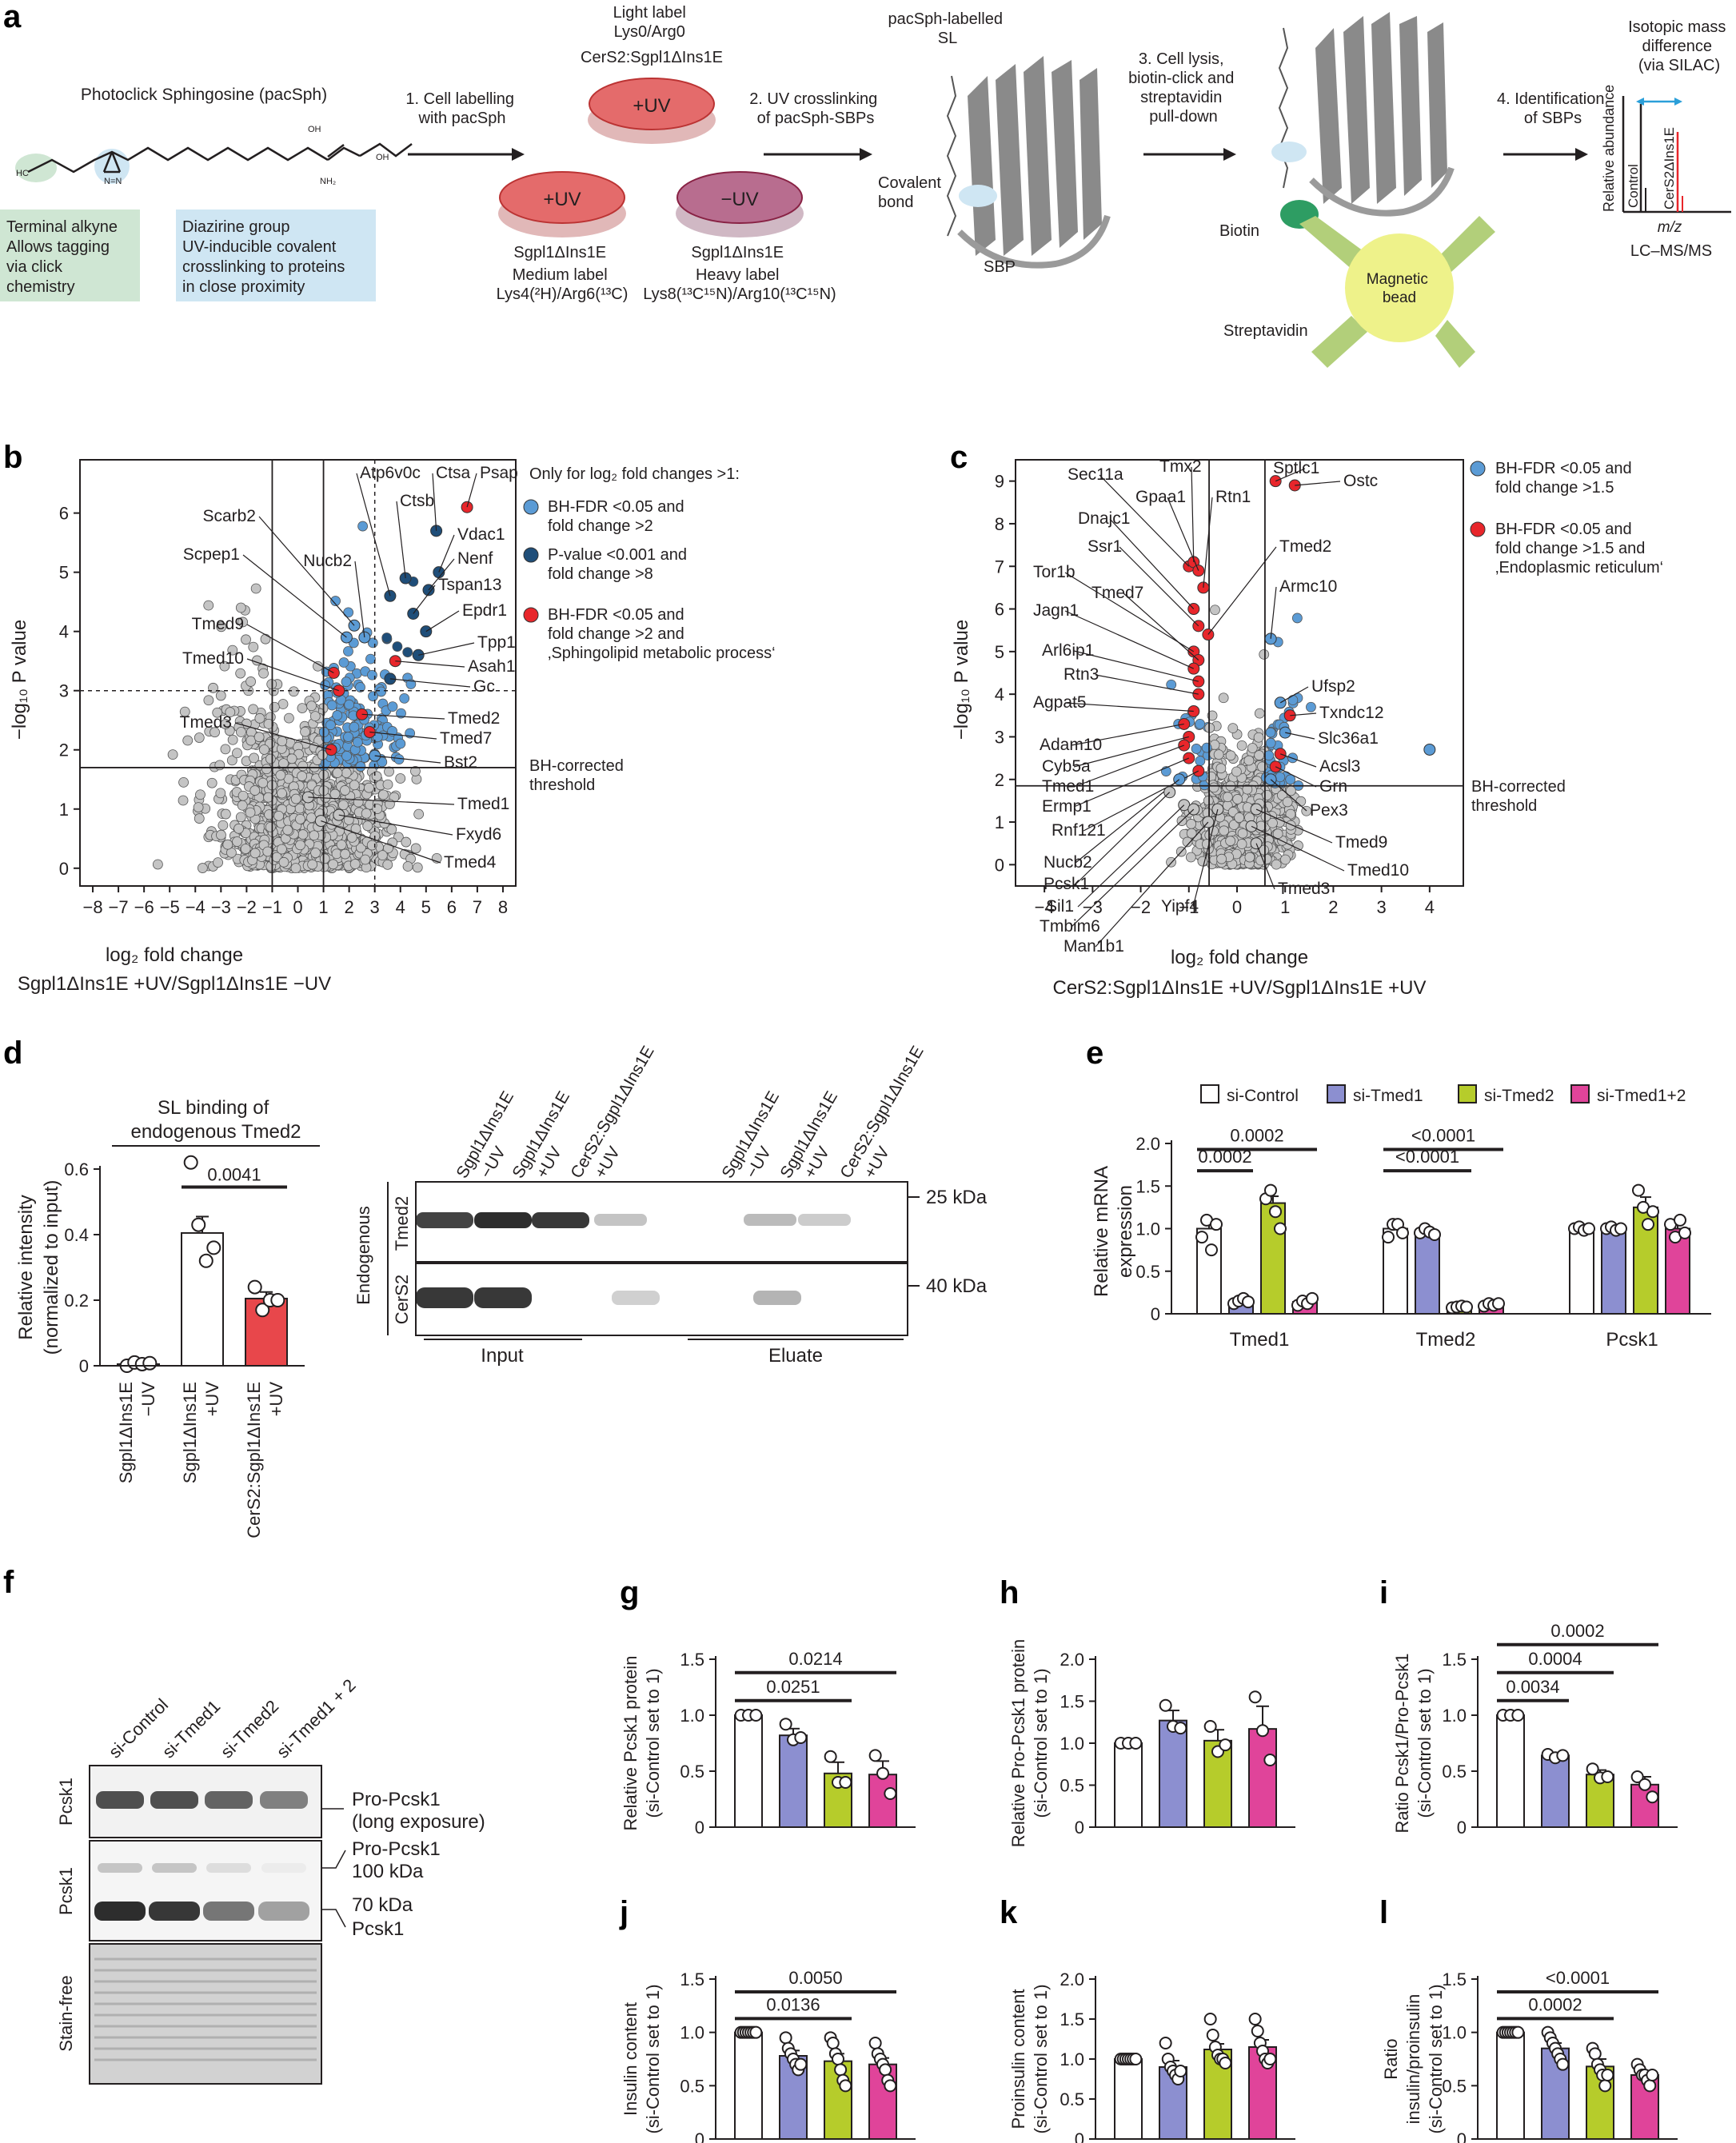 The image size is (1736, 2143). Describe the element at coordinates (692, 1716) in the screenshot. I see `y-tick-label: 1.0` at that location.